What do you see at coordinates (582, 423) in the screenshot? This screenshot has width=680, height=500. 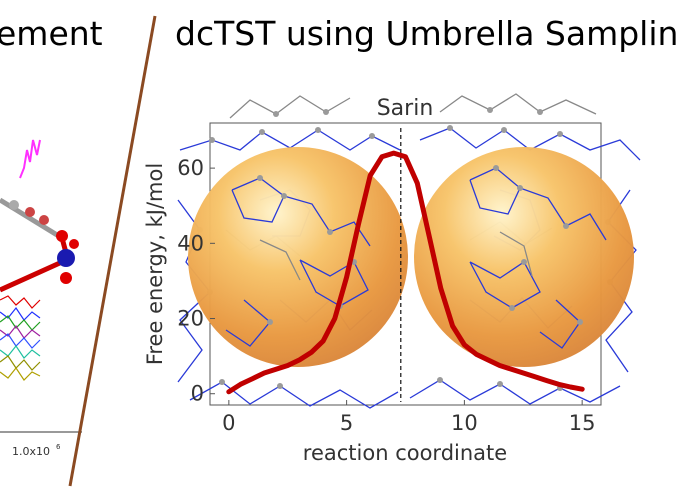 I see `x-tick-label: 15` at bounding box center [582, 423].